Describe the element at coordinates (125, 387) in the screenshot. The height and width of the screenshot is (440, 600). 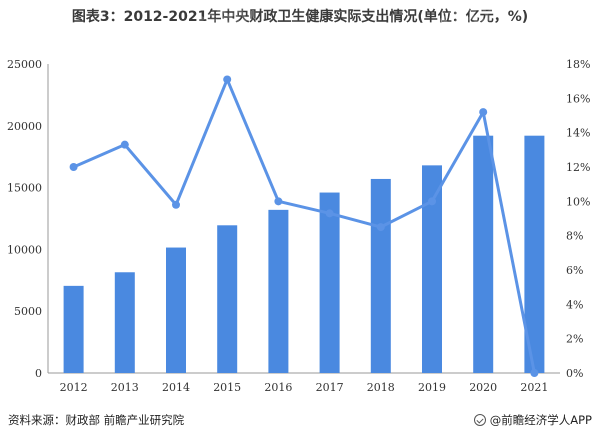
I see `x-tick-label: 2013` at that location.